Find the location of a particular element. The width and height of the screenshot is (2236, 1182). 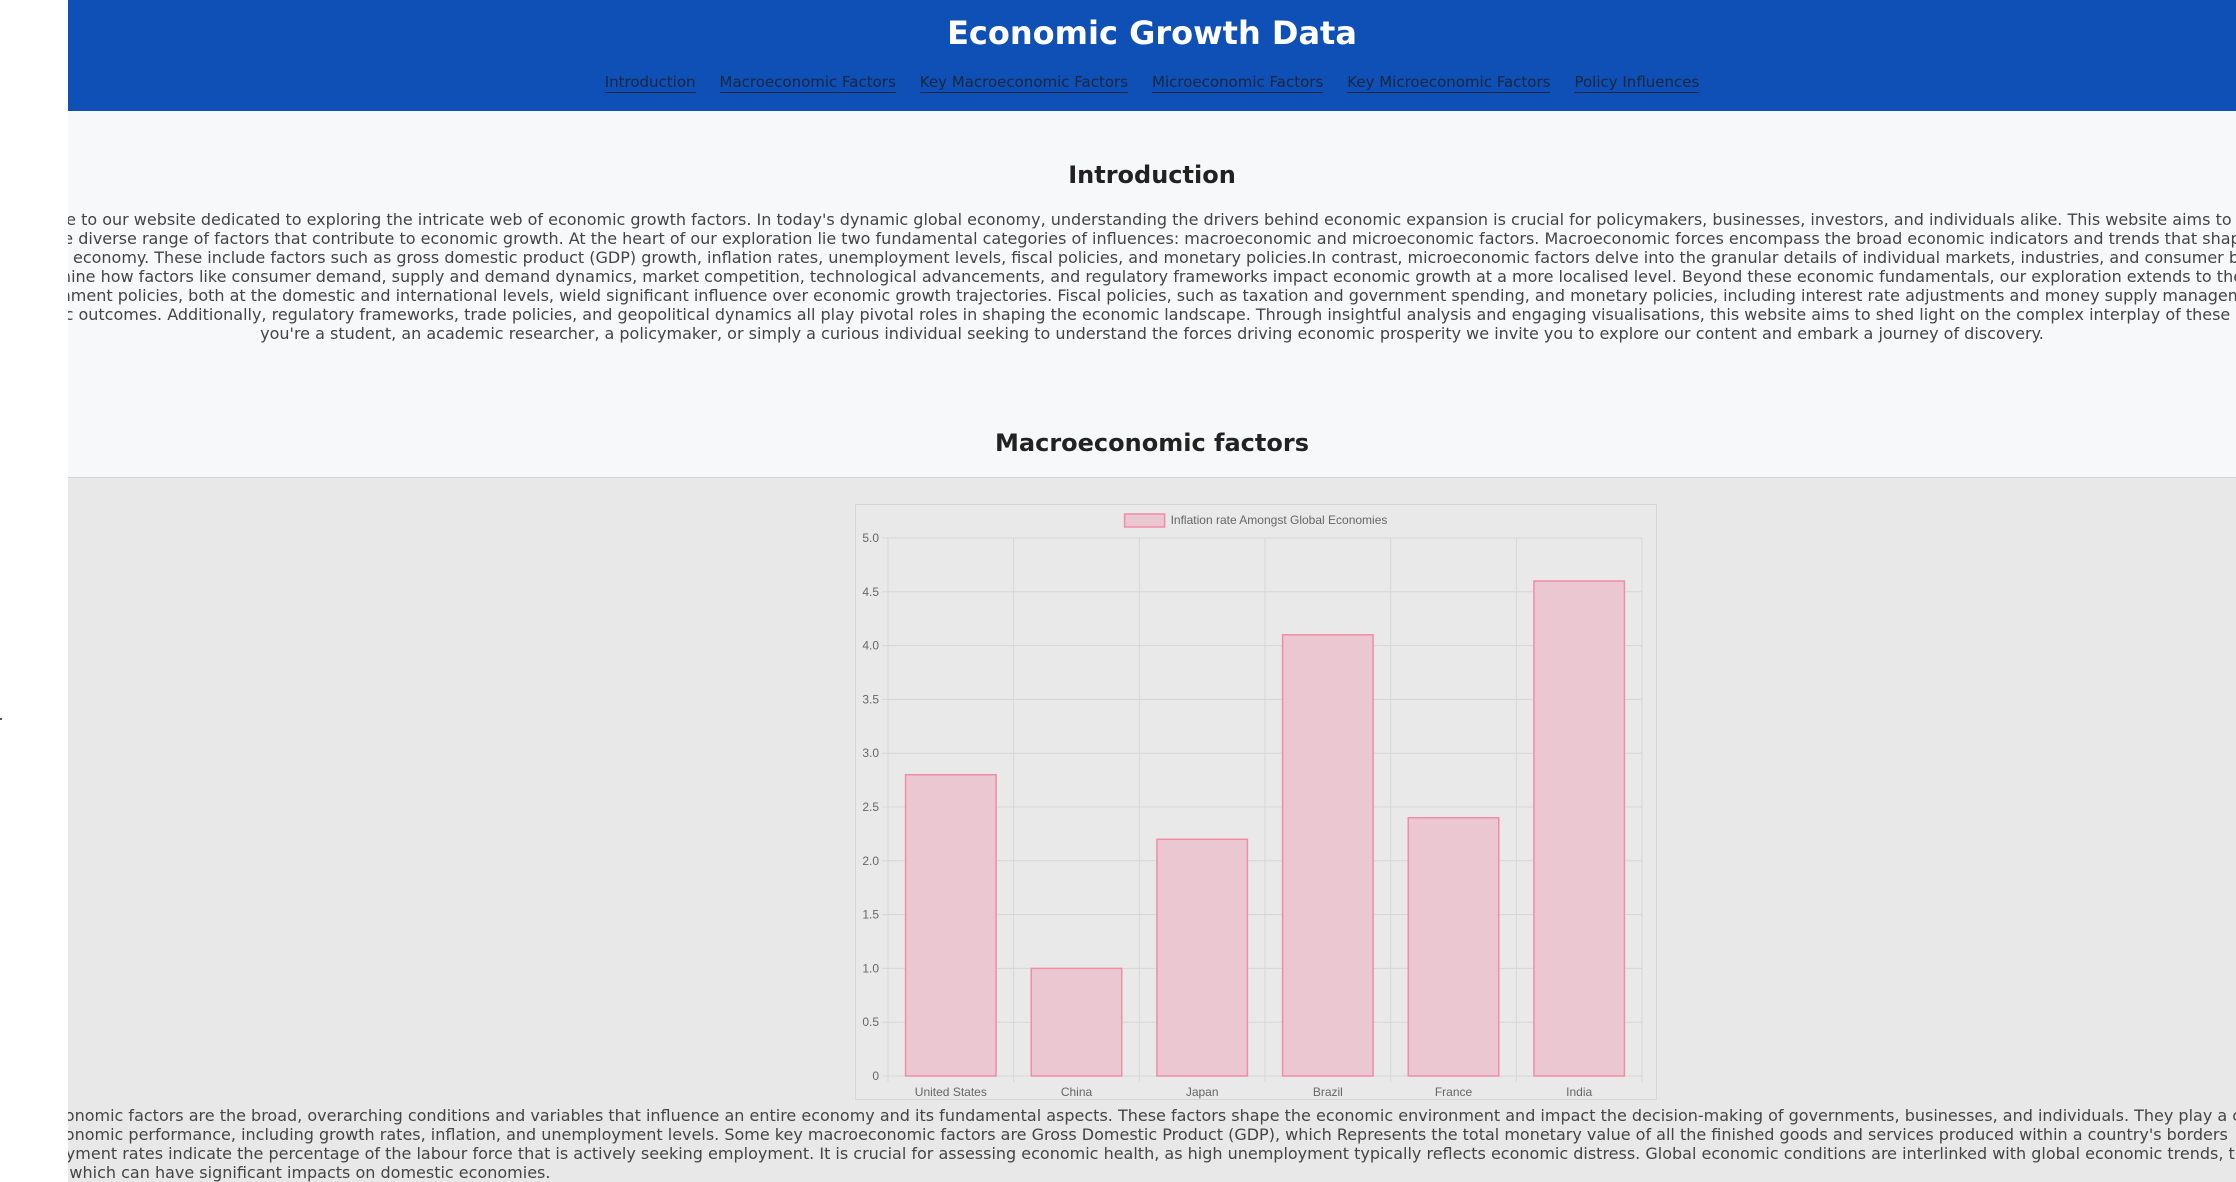

x-tick-label: Japan is located at coordinates (1202, 1092).